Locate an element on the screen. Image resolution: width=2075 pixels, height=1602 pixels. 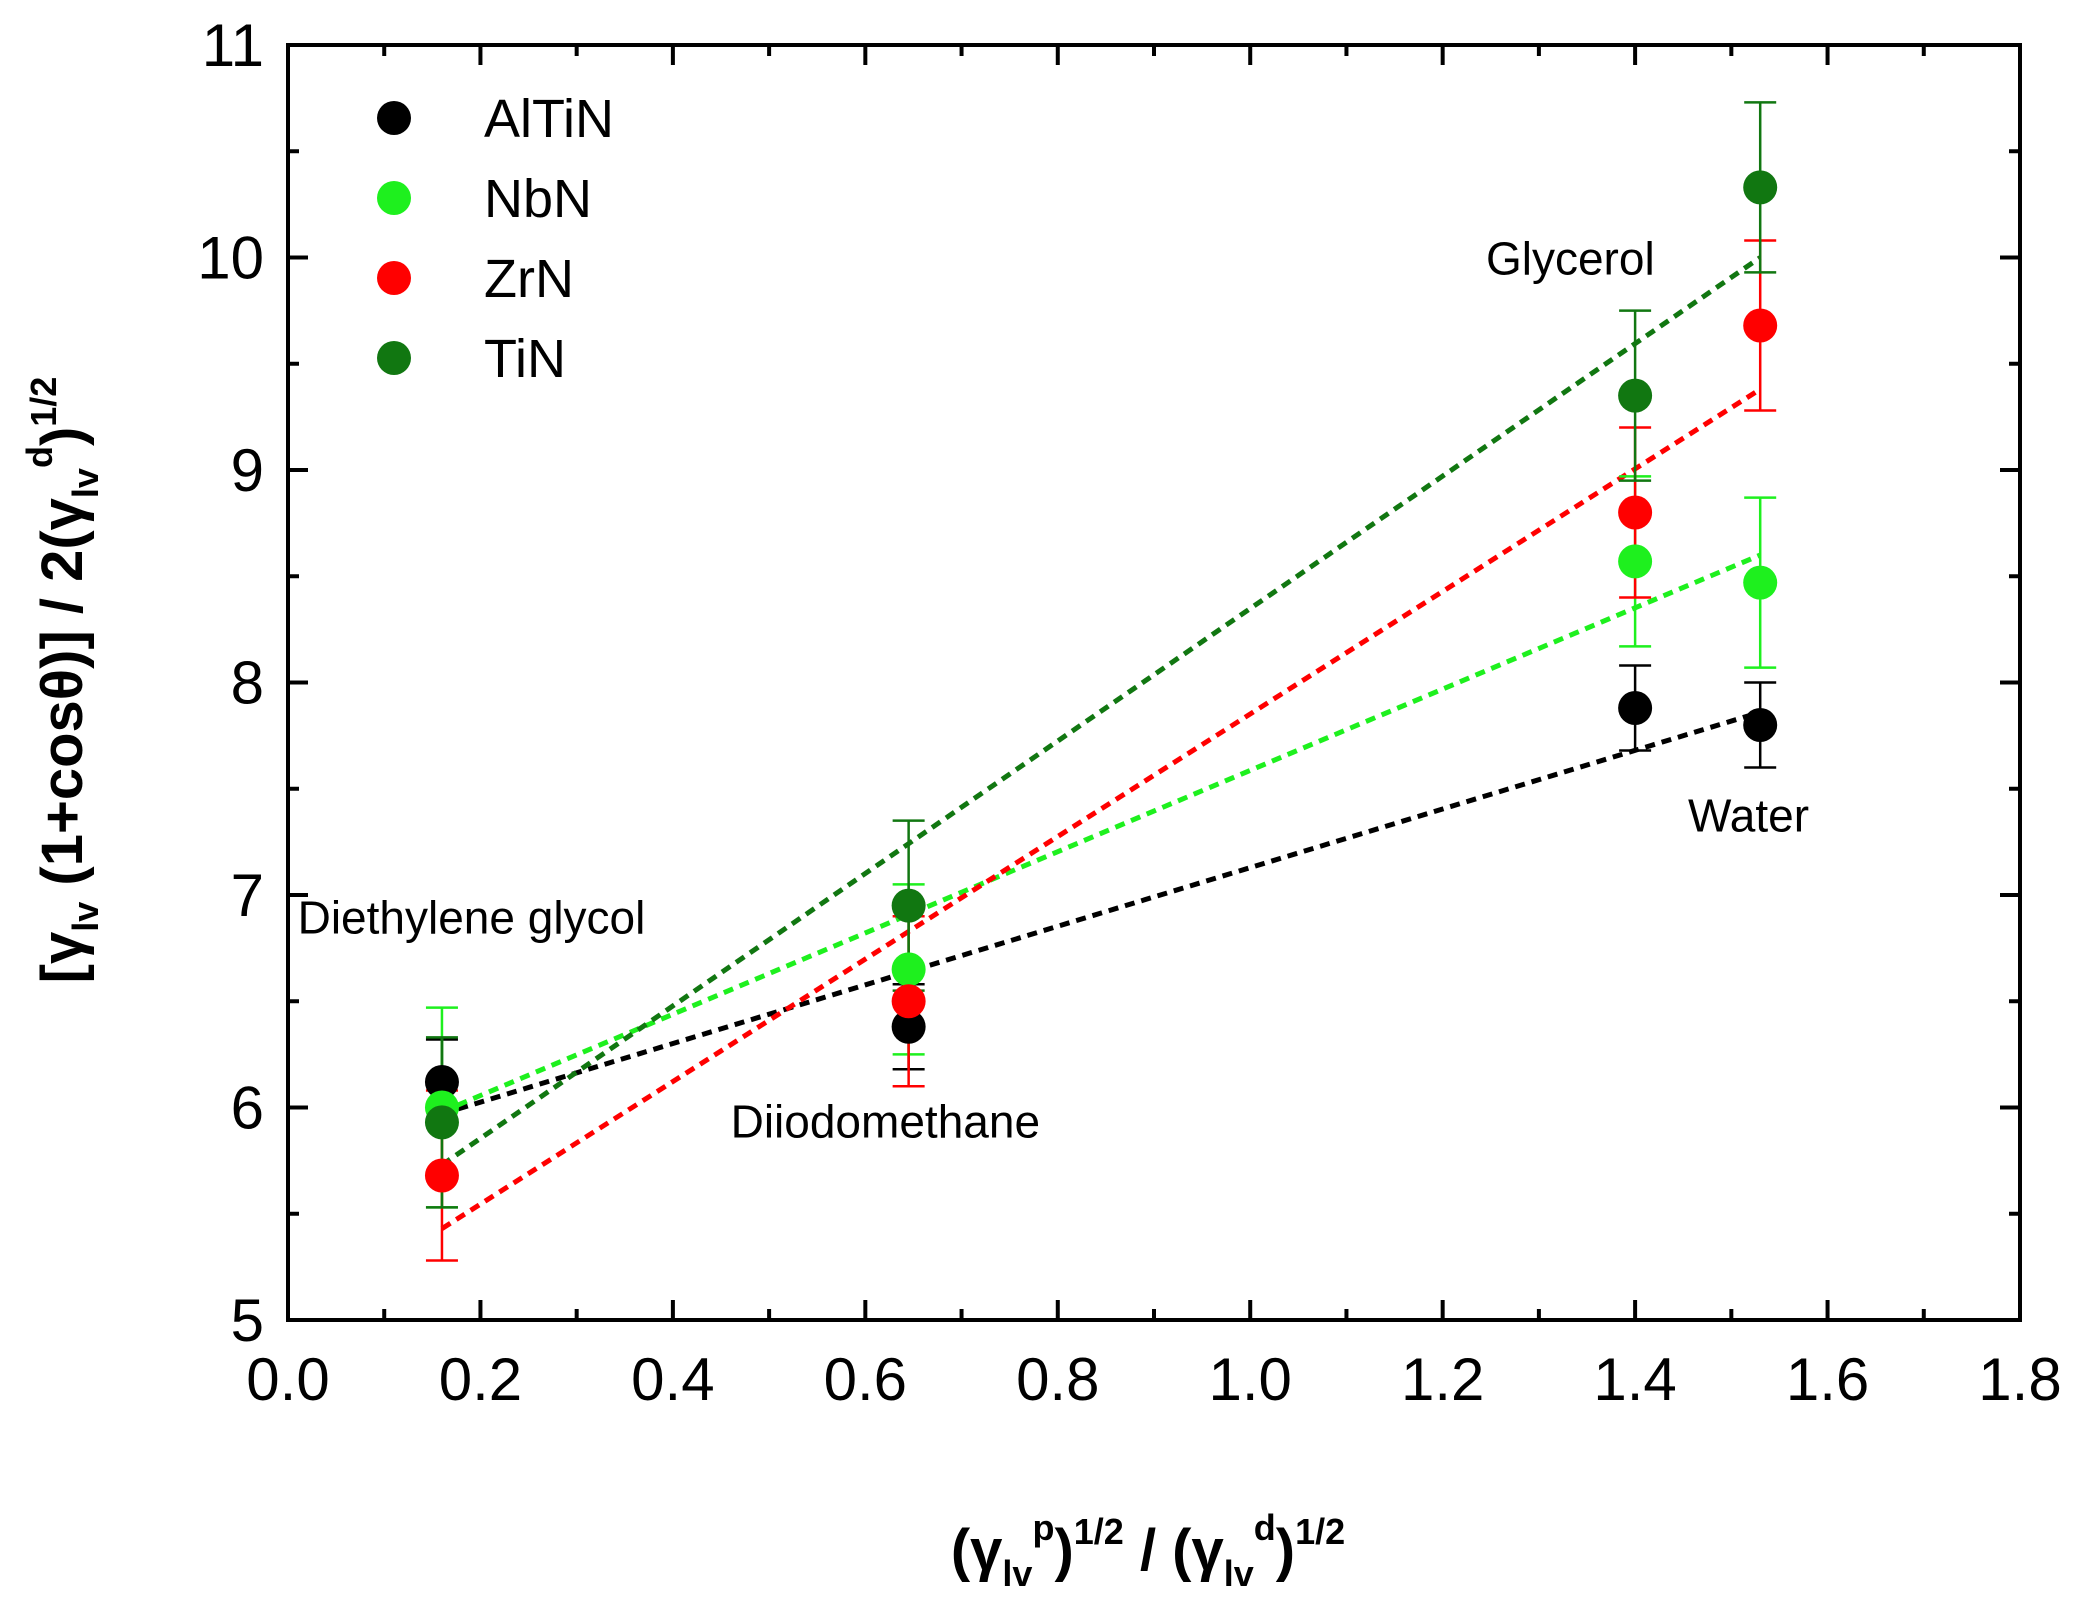
y-tick-label: 7 is located at coordinates (247, 895).